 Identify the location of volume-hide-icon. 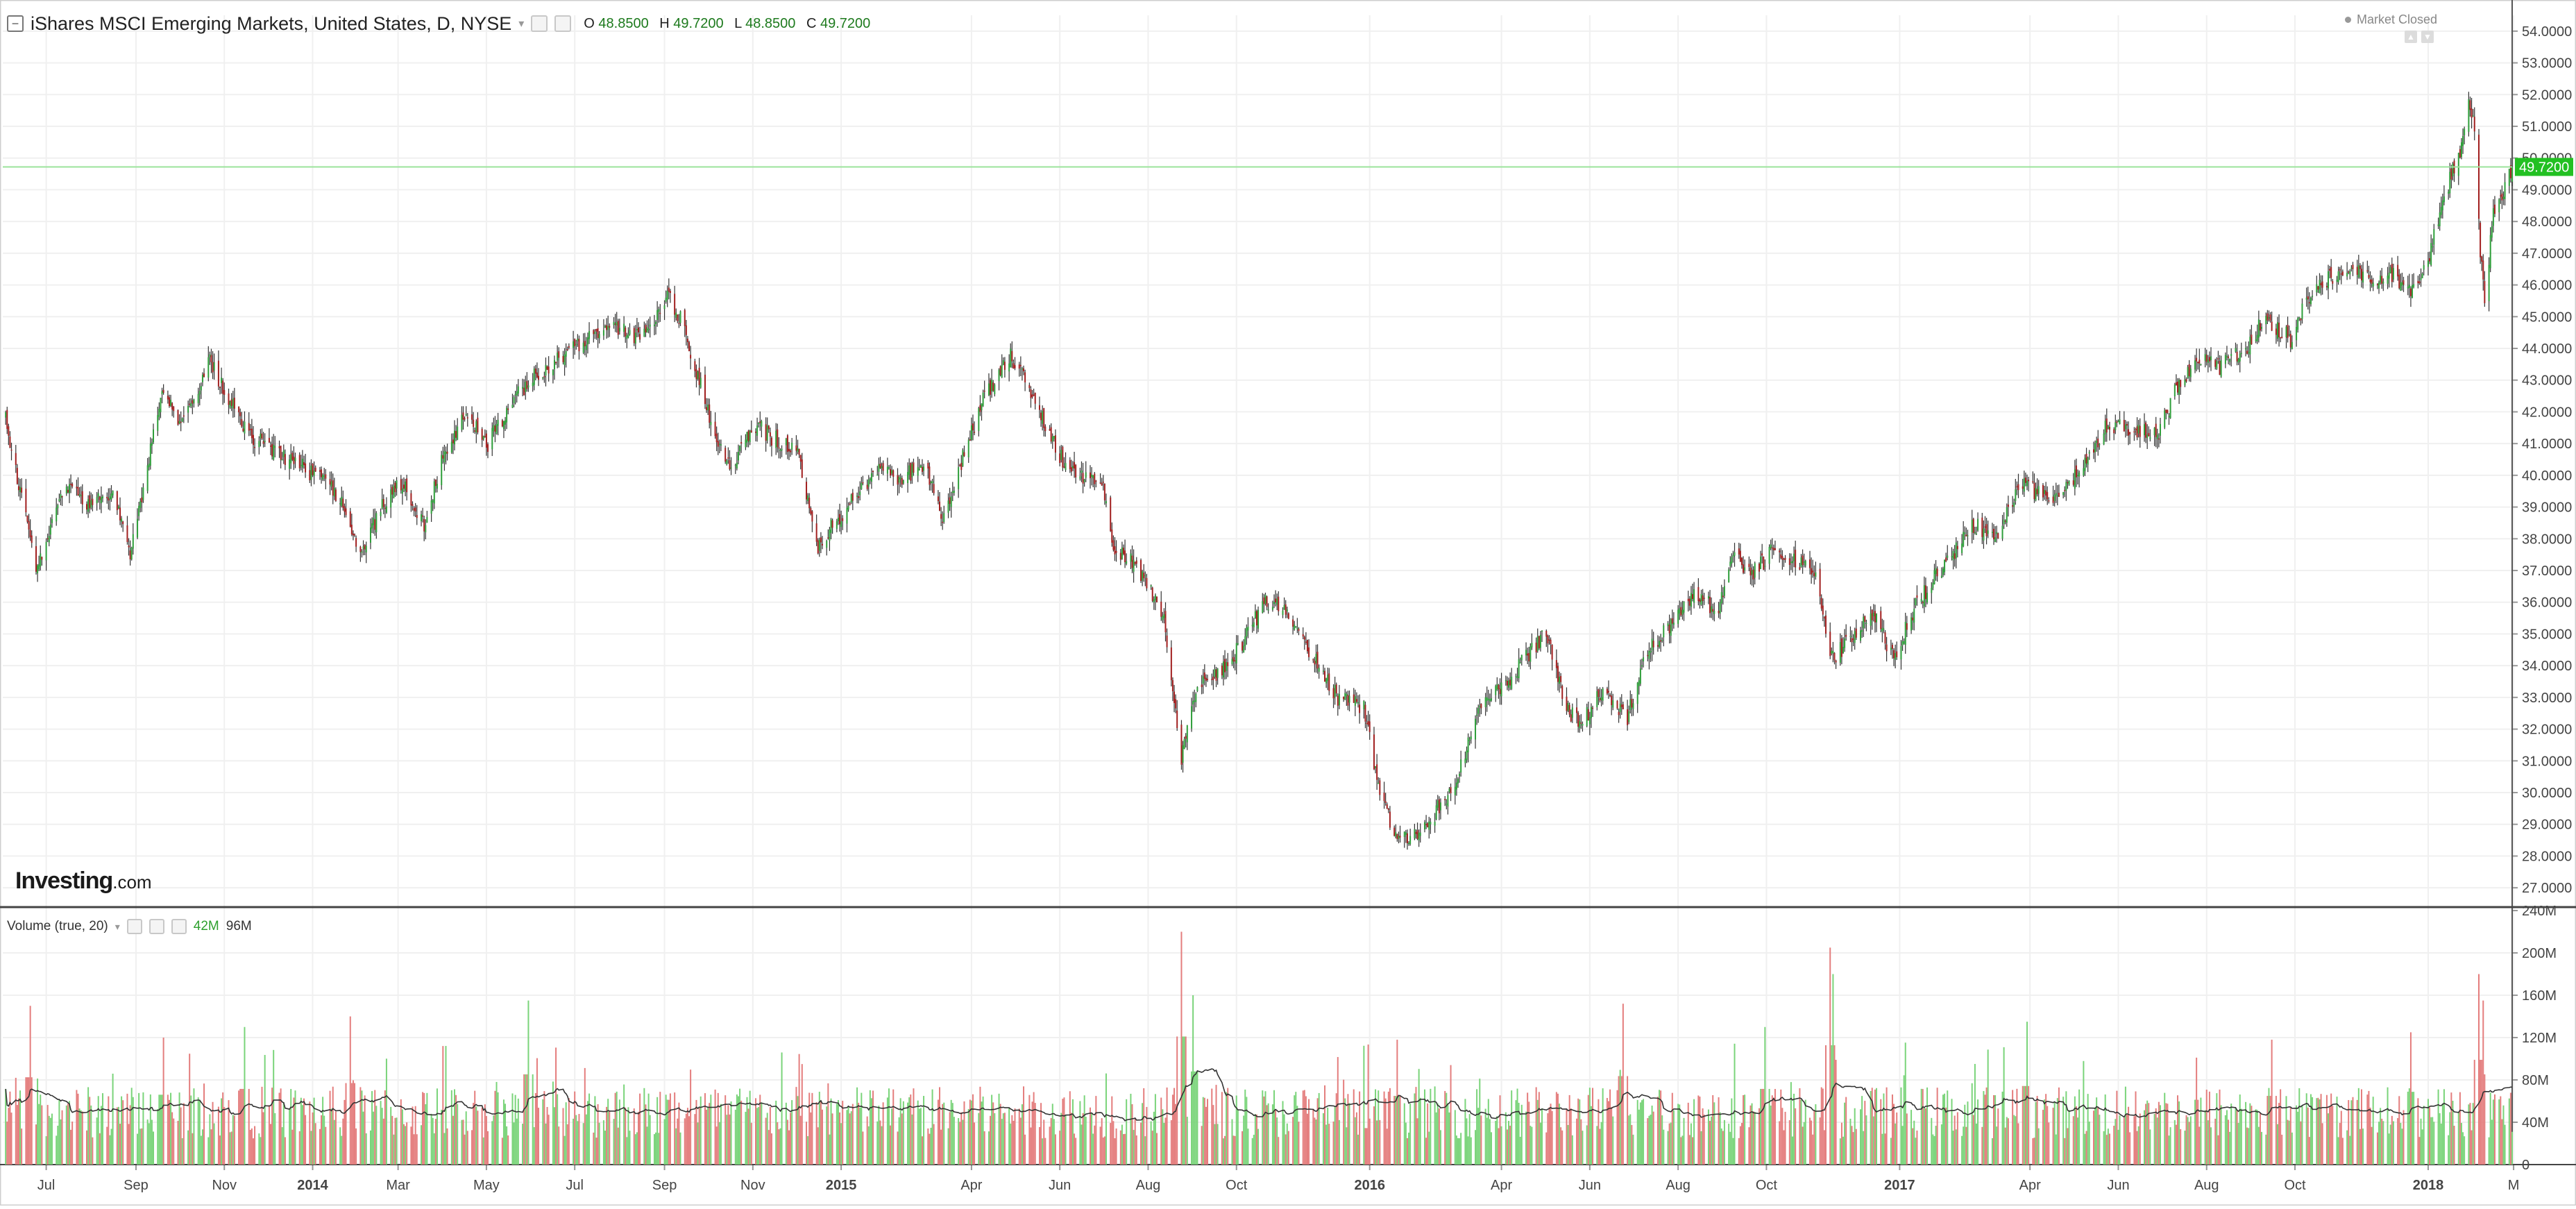
(156, 926).